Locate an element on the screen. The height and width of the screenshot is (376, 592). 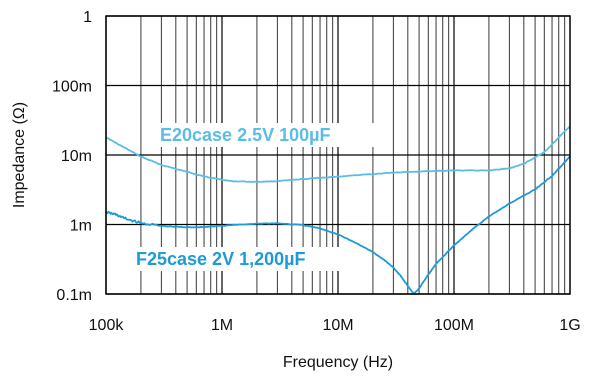
y-tick-label: 1m is located at coordinates (81, 226).